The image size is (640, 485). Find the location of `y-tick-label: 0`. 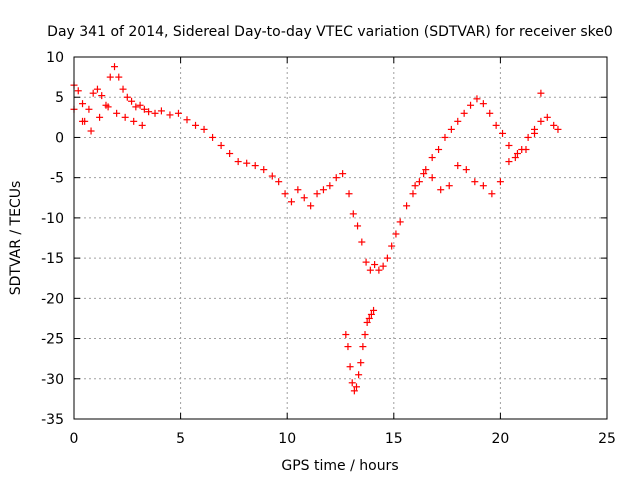

y-tick-label: 0 is located at coordinates (59, 138).